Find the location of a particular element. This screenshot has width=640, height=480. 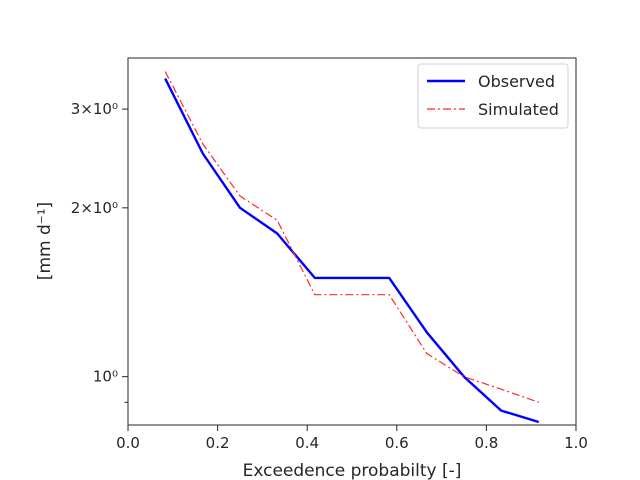

y-tick-label-0: 10⁰ is located at coordinates (105, 377).